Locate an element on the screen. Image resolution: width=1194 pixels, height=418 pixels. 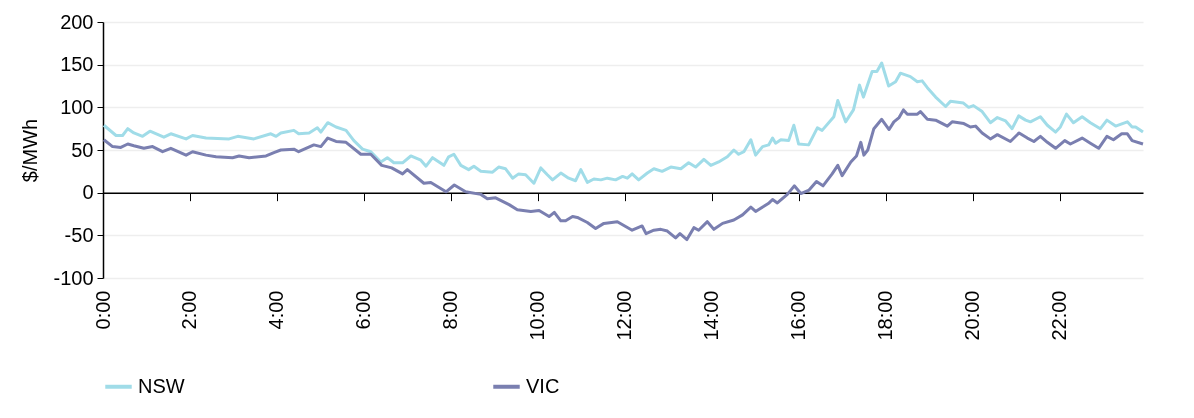
x-tick-label: 4:00 is located at coordinates (276, 310).